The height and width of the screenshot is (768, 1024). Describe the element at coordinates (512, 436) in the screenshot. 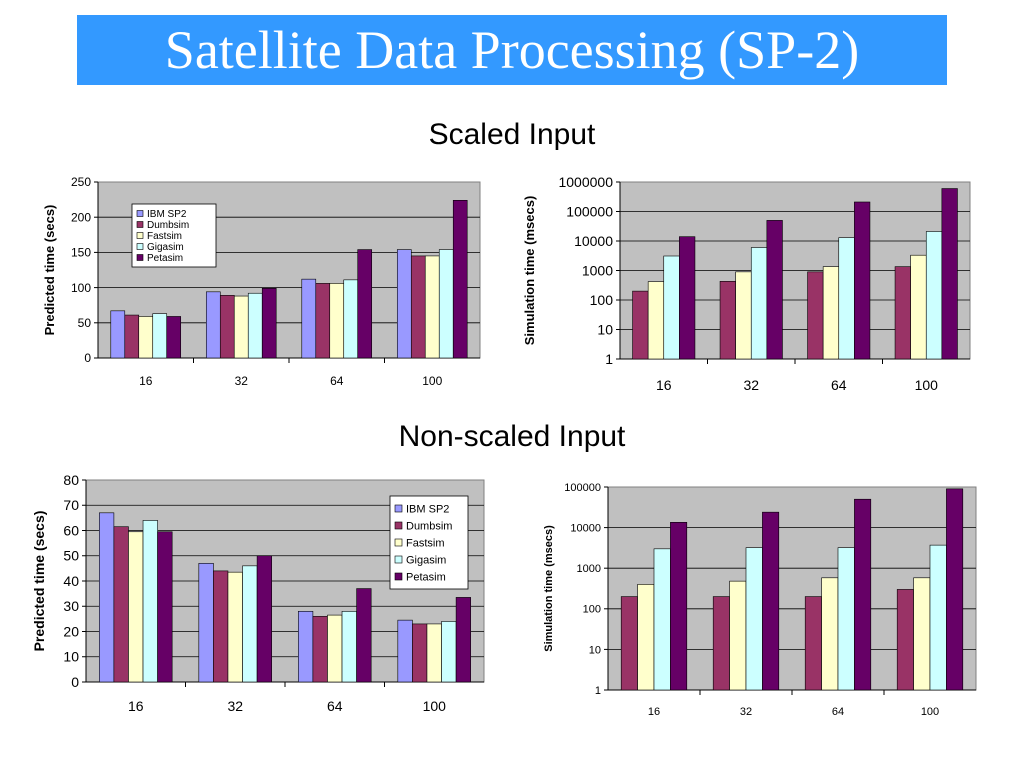

I see `section-label-non-scaled: Non-scaled Input` at that location.